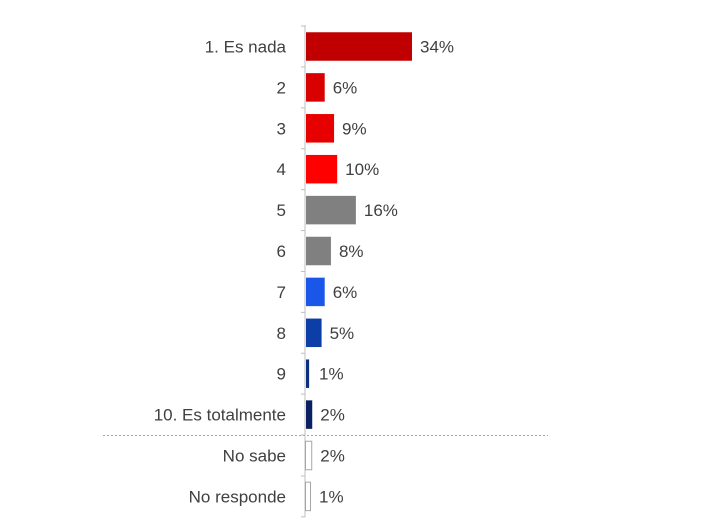  Describe the element at coordinates (281, 374) in the screenshot. I see `category-label: 9` at that location.